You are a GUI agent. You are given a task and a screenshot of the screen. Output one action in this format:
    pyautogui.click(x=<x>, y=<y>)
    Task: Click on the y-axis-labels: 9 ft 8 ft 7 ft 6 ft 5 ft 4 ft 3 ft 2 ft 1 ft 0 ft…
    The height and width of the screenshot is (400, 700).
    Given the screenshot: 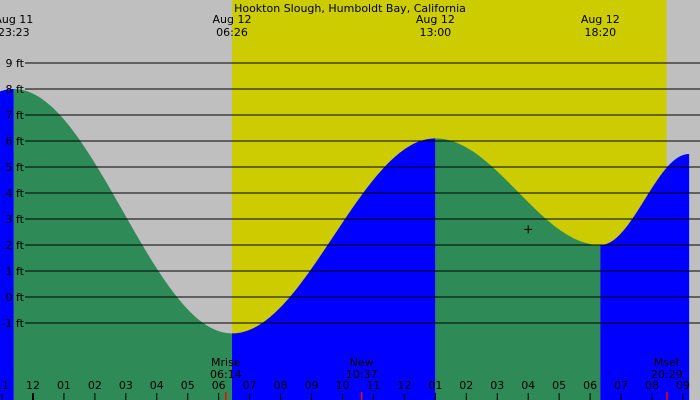 What is the action you would take?
    pyautogui.click(x=13, y=193)
    